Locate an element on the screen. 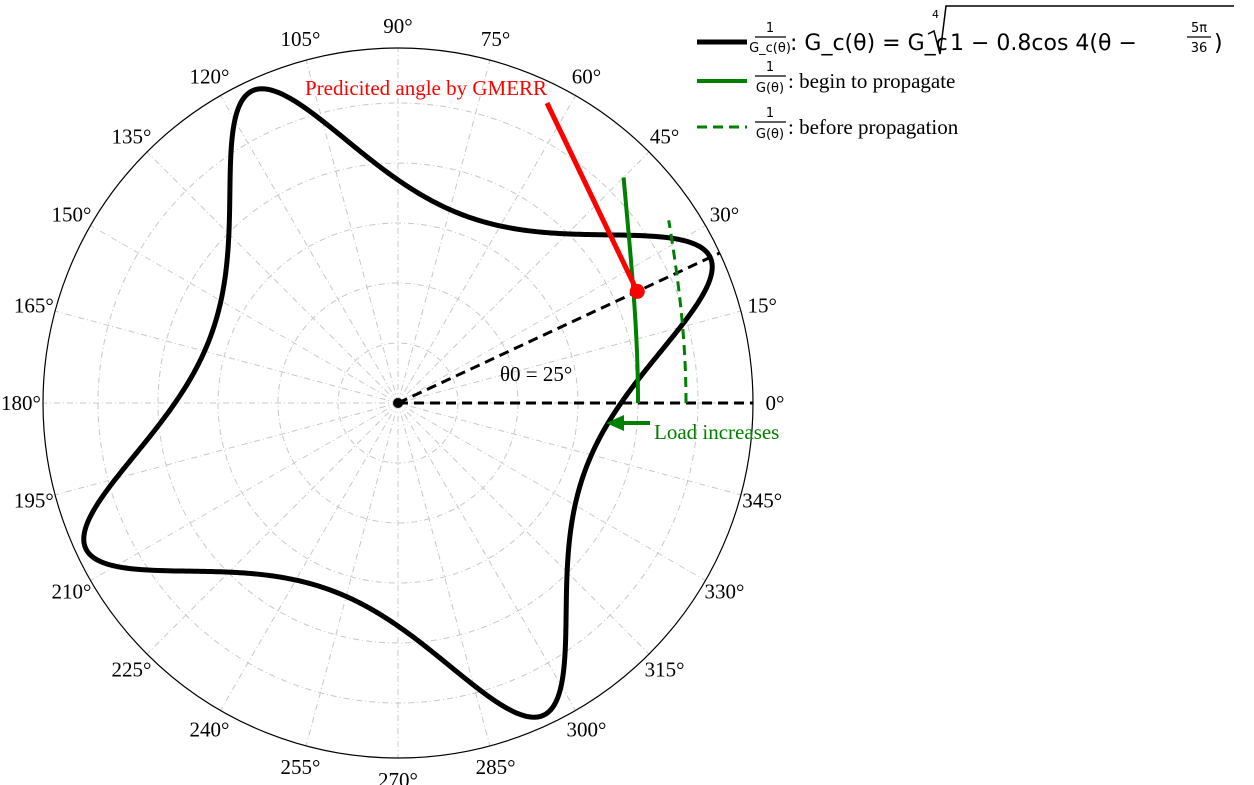 This screenshot has width=1254, height=785. legend-entry-before: 1 G(θ) : before propagation is located at coordinates (828, 124).